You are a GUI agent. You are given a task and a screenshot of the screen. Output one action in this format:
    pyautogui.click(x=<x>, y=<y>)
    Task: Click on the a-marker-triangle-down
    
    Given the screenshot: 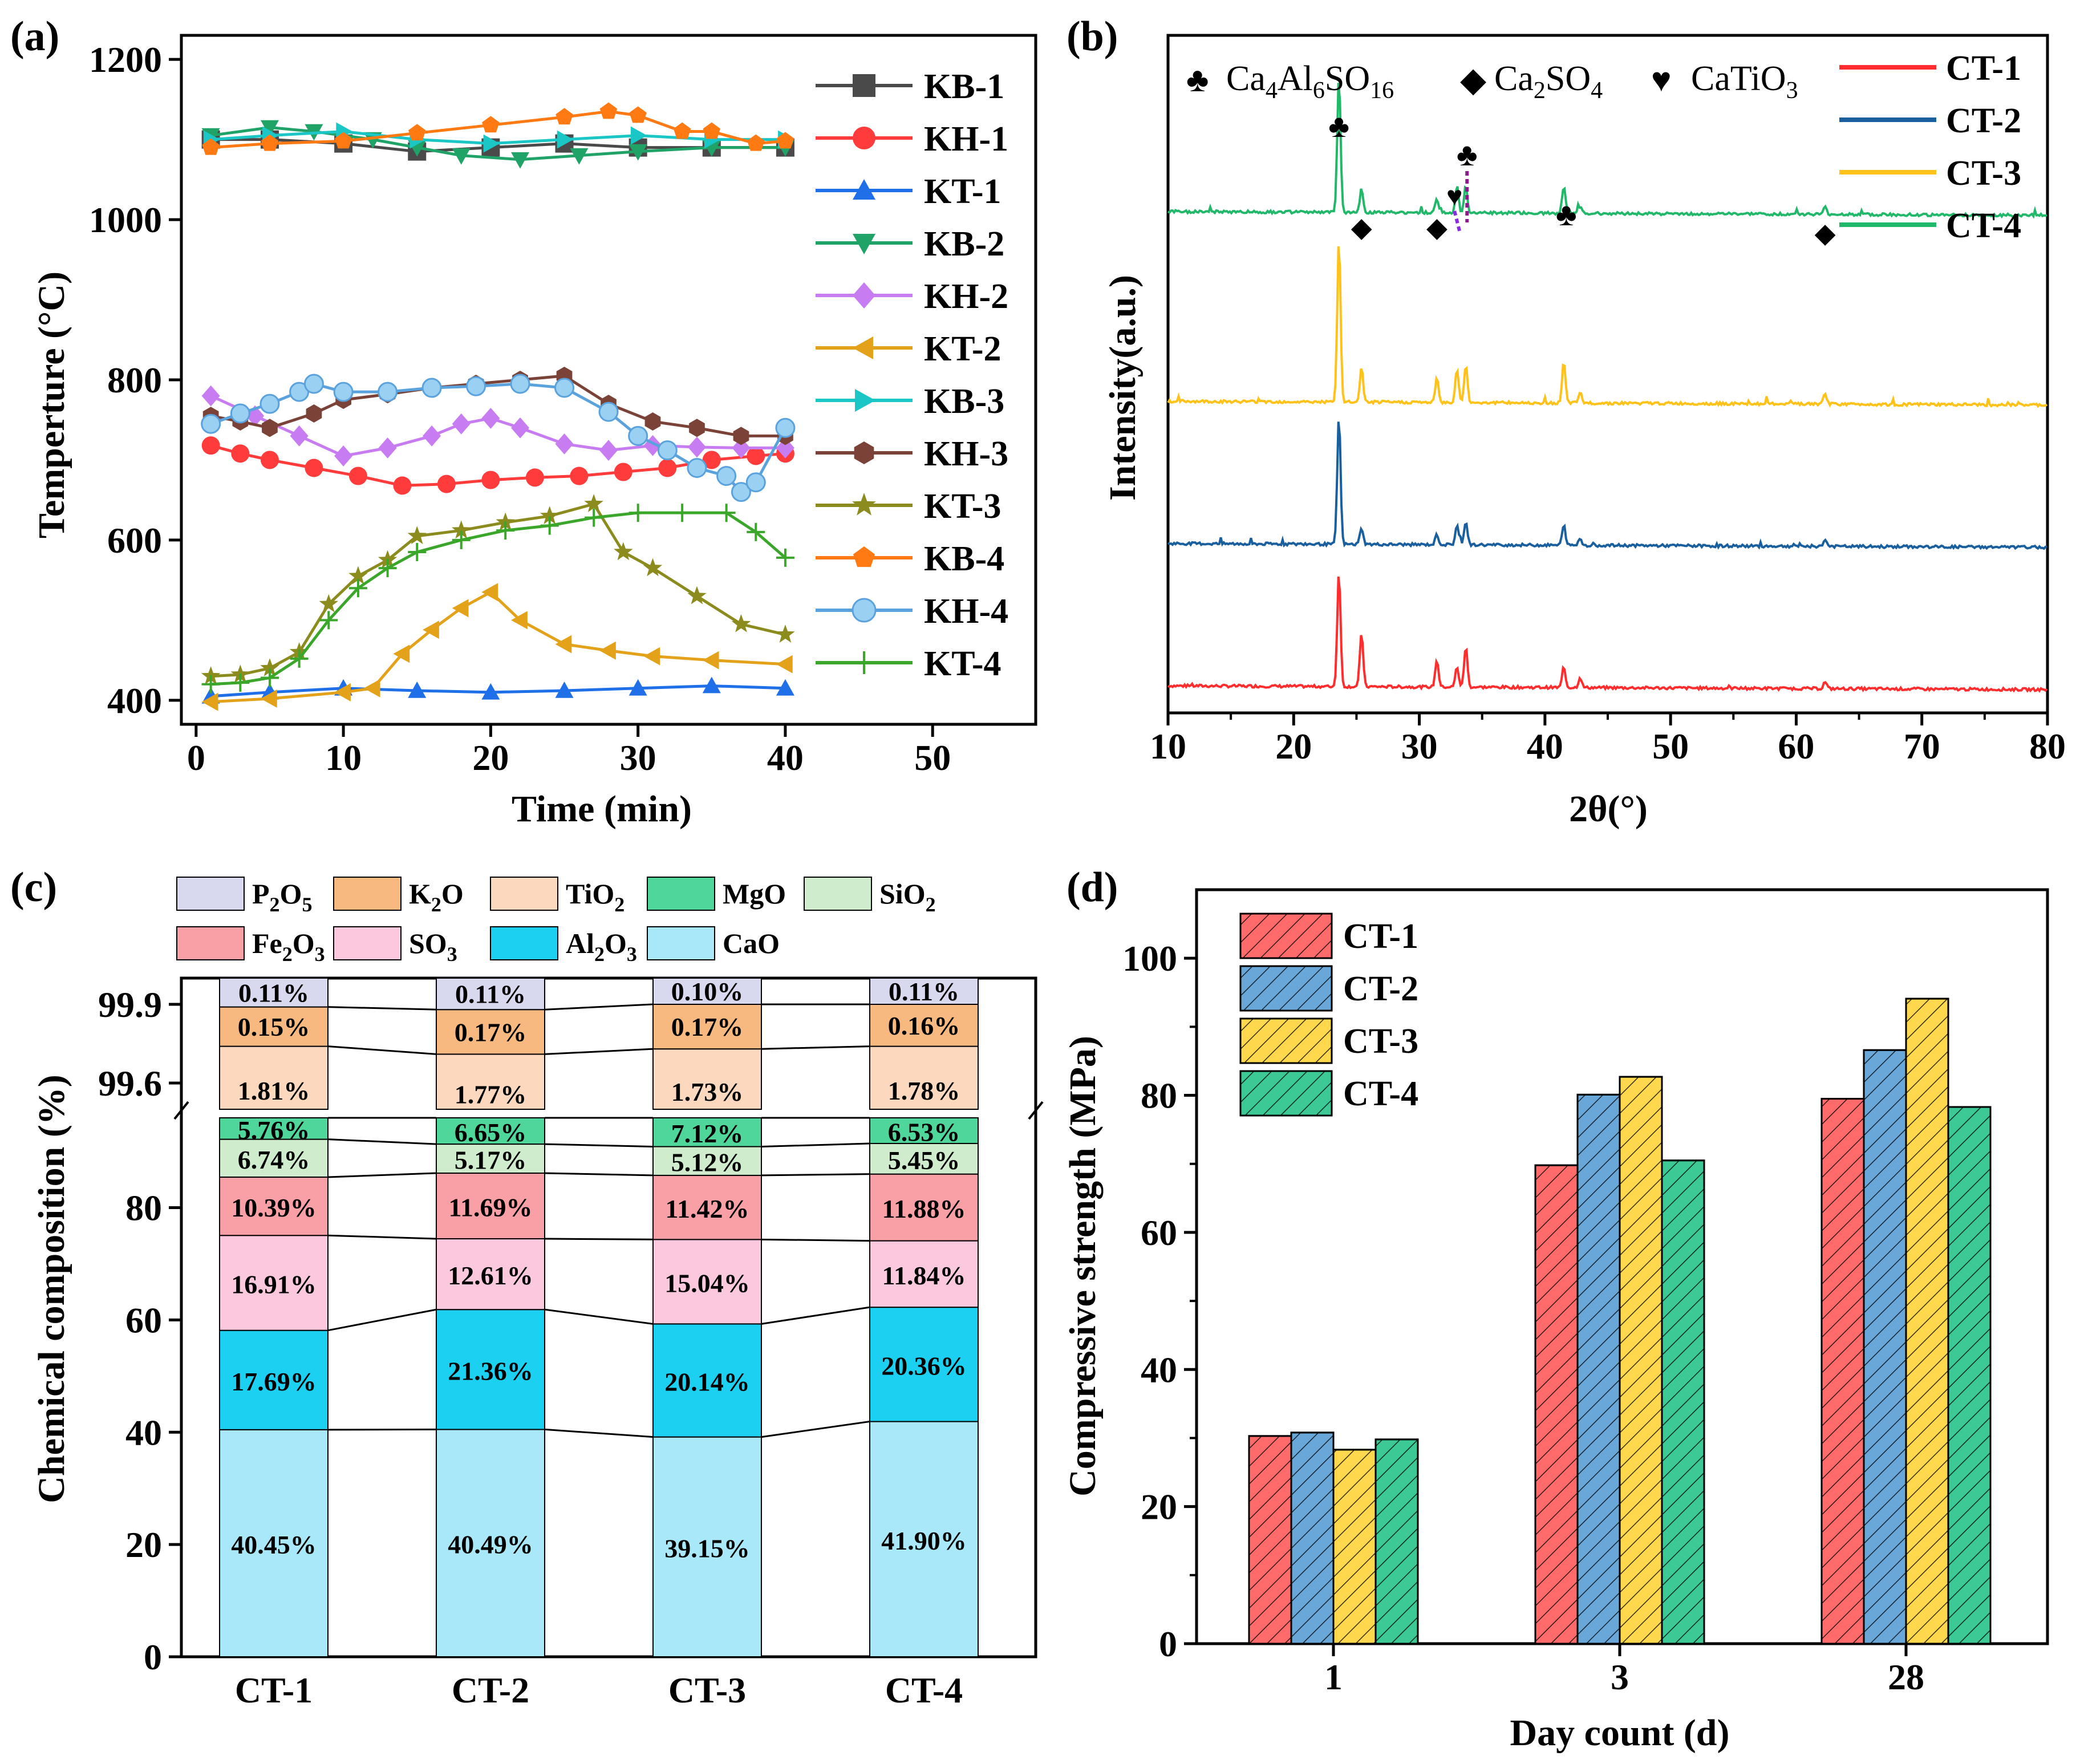 What is the action you would take?
    pyautogui.click(x=269, y=128)
    